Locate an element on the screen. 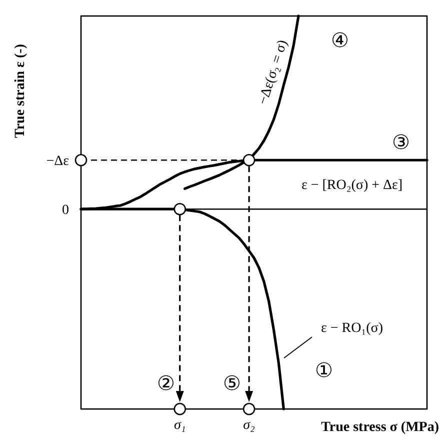 Image resolution: width=441 pixels, height=438 pixels. annotation: ④ is located at coordinates (340, 40).